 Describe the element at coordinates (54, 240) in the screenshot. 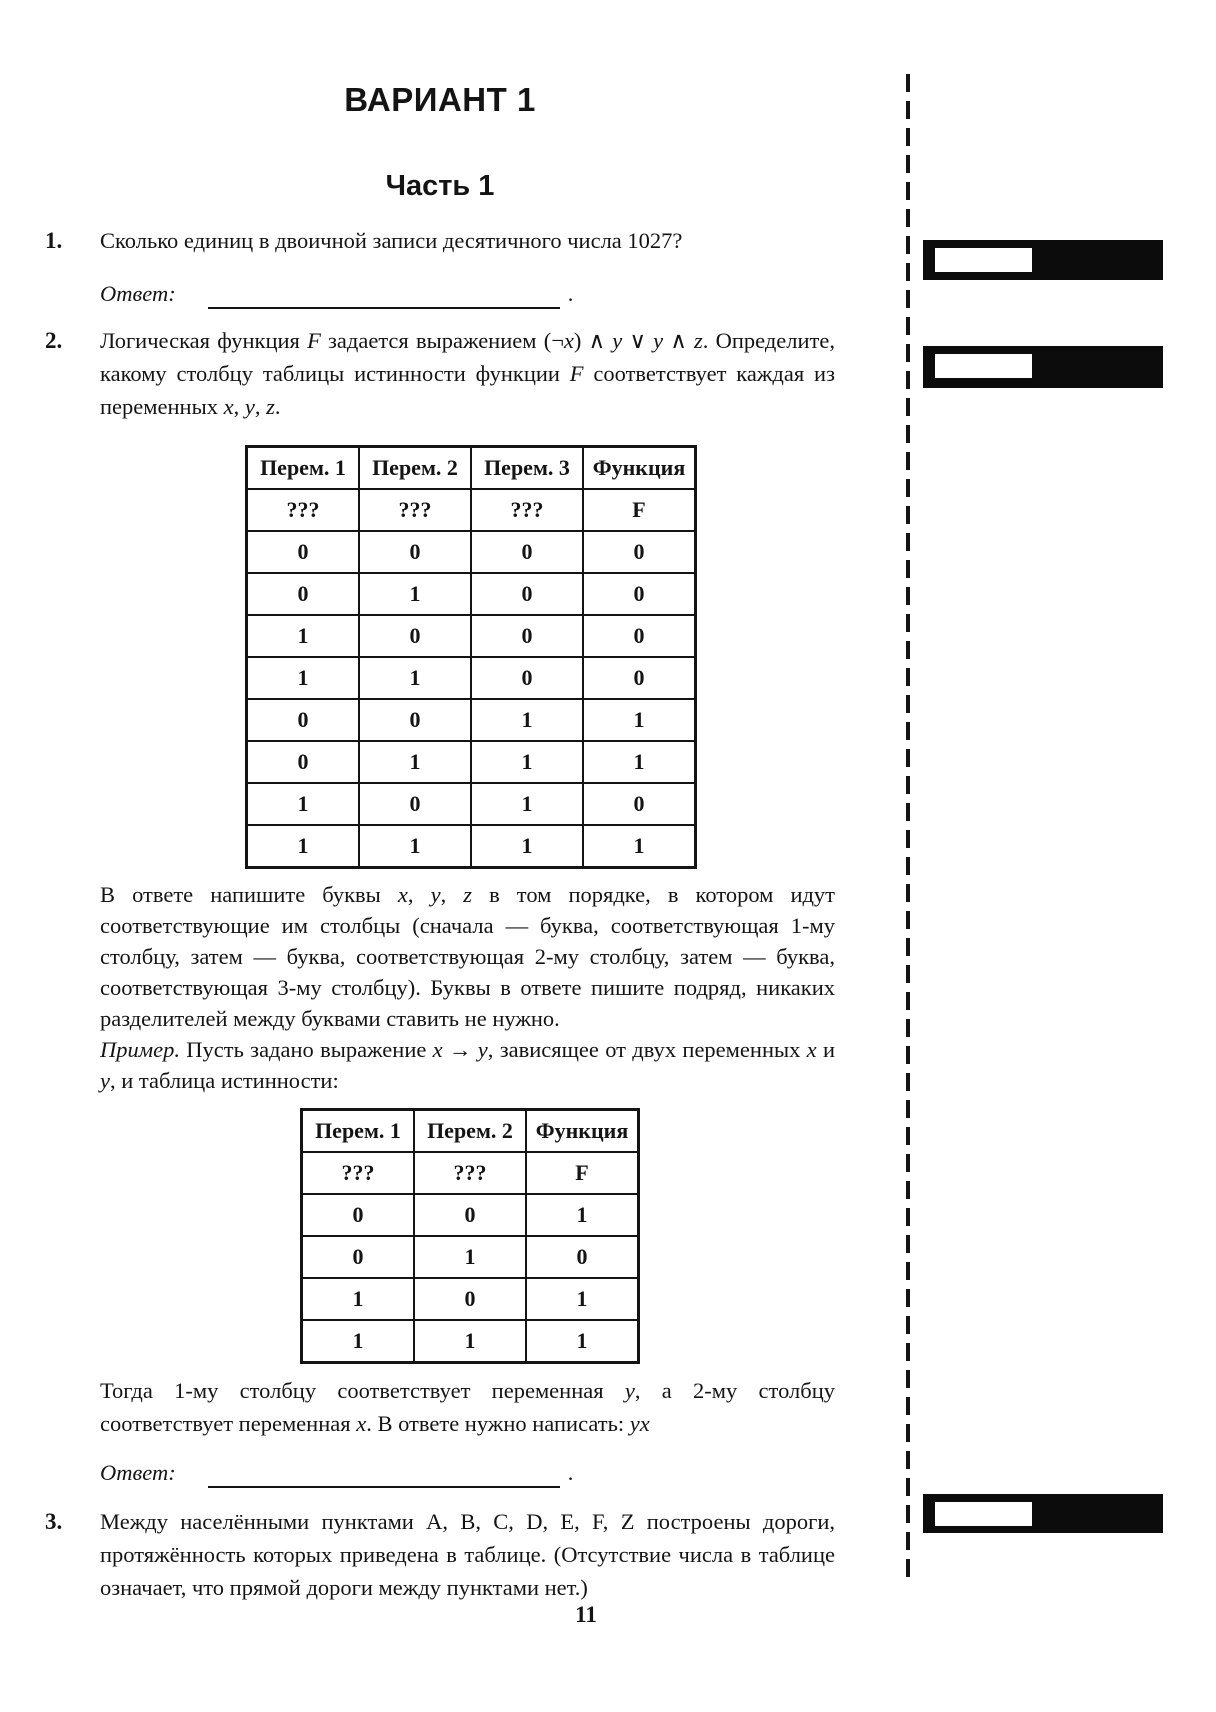

I see `question-1-number: 1.` at that location.